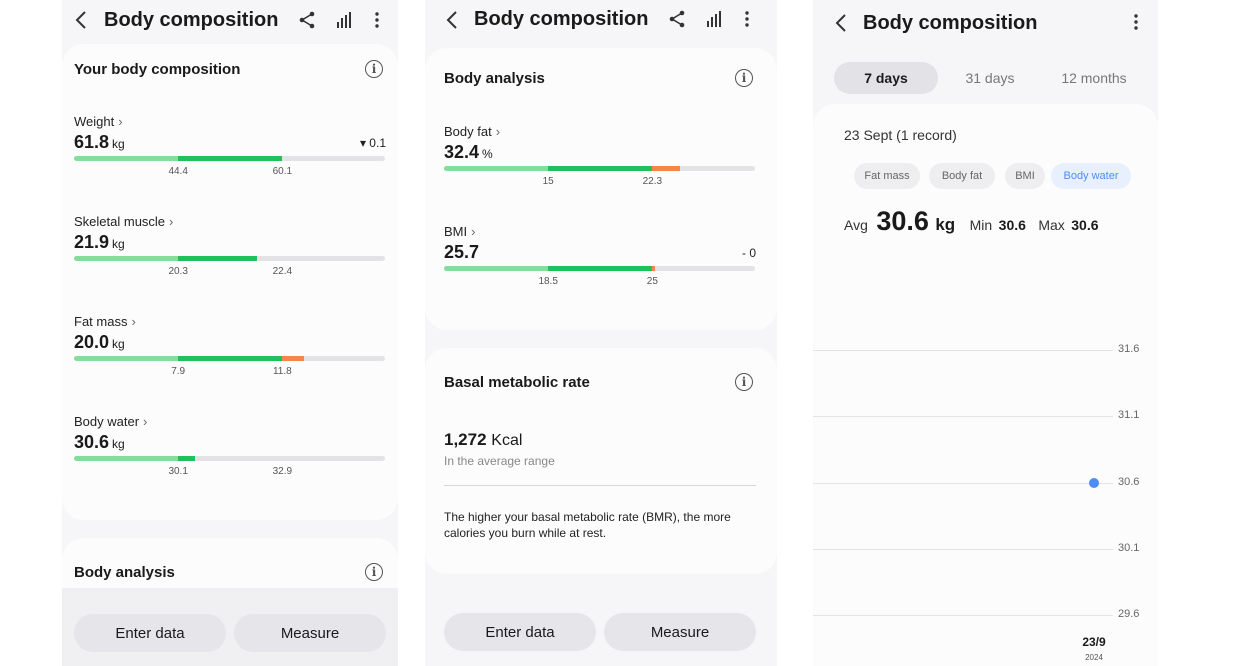 This screenshot has height=666, width=1240. Describe the element at coordinates (548, 181) in the screenshot. I see `range-tick-label: 15` at that location.